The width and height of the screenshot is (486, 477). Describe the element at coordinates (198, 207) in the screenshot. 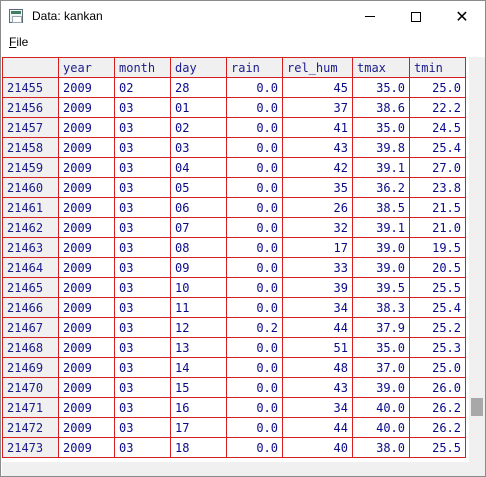

I see `cell-day: 06` at that location.